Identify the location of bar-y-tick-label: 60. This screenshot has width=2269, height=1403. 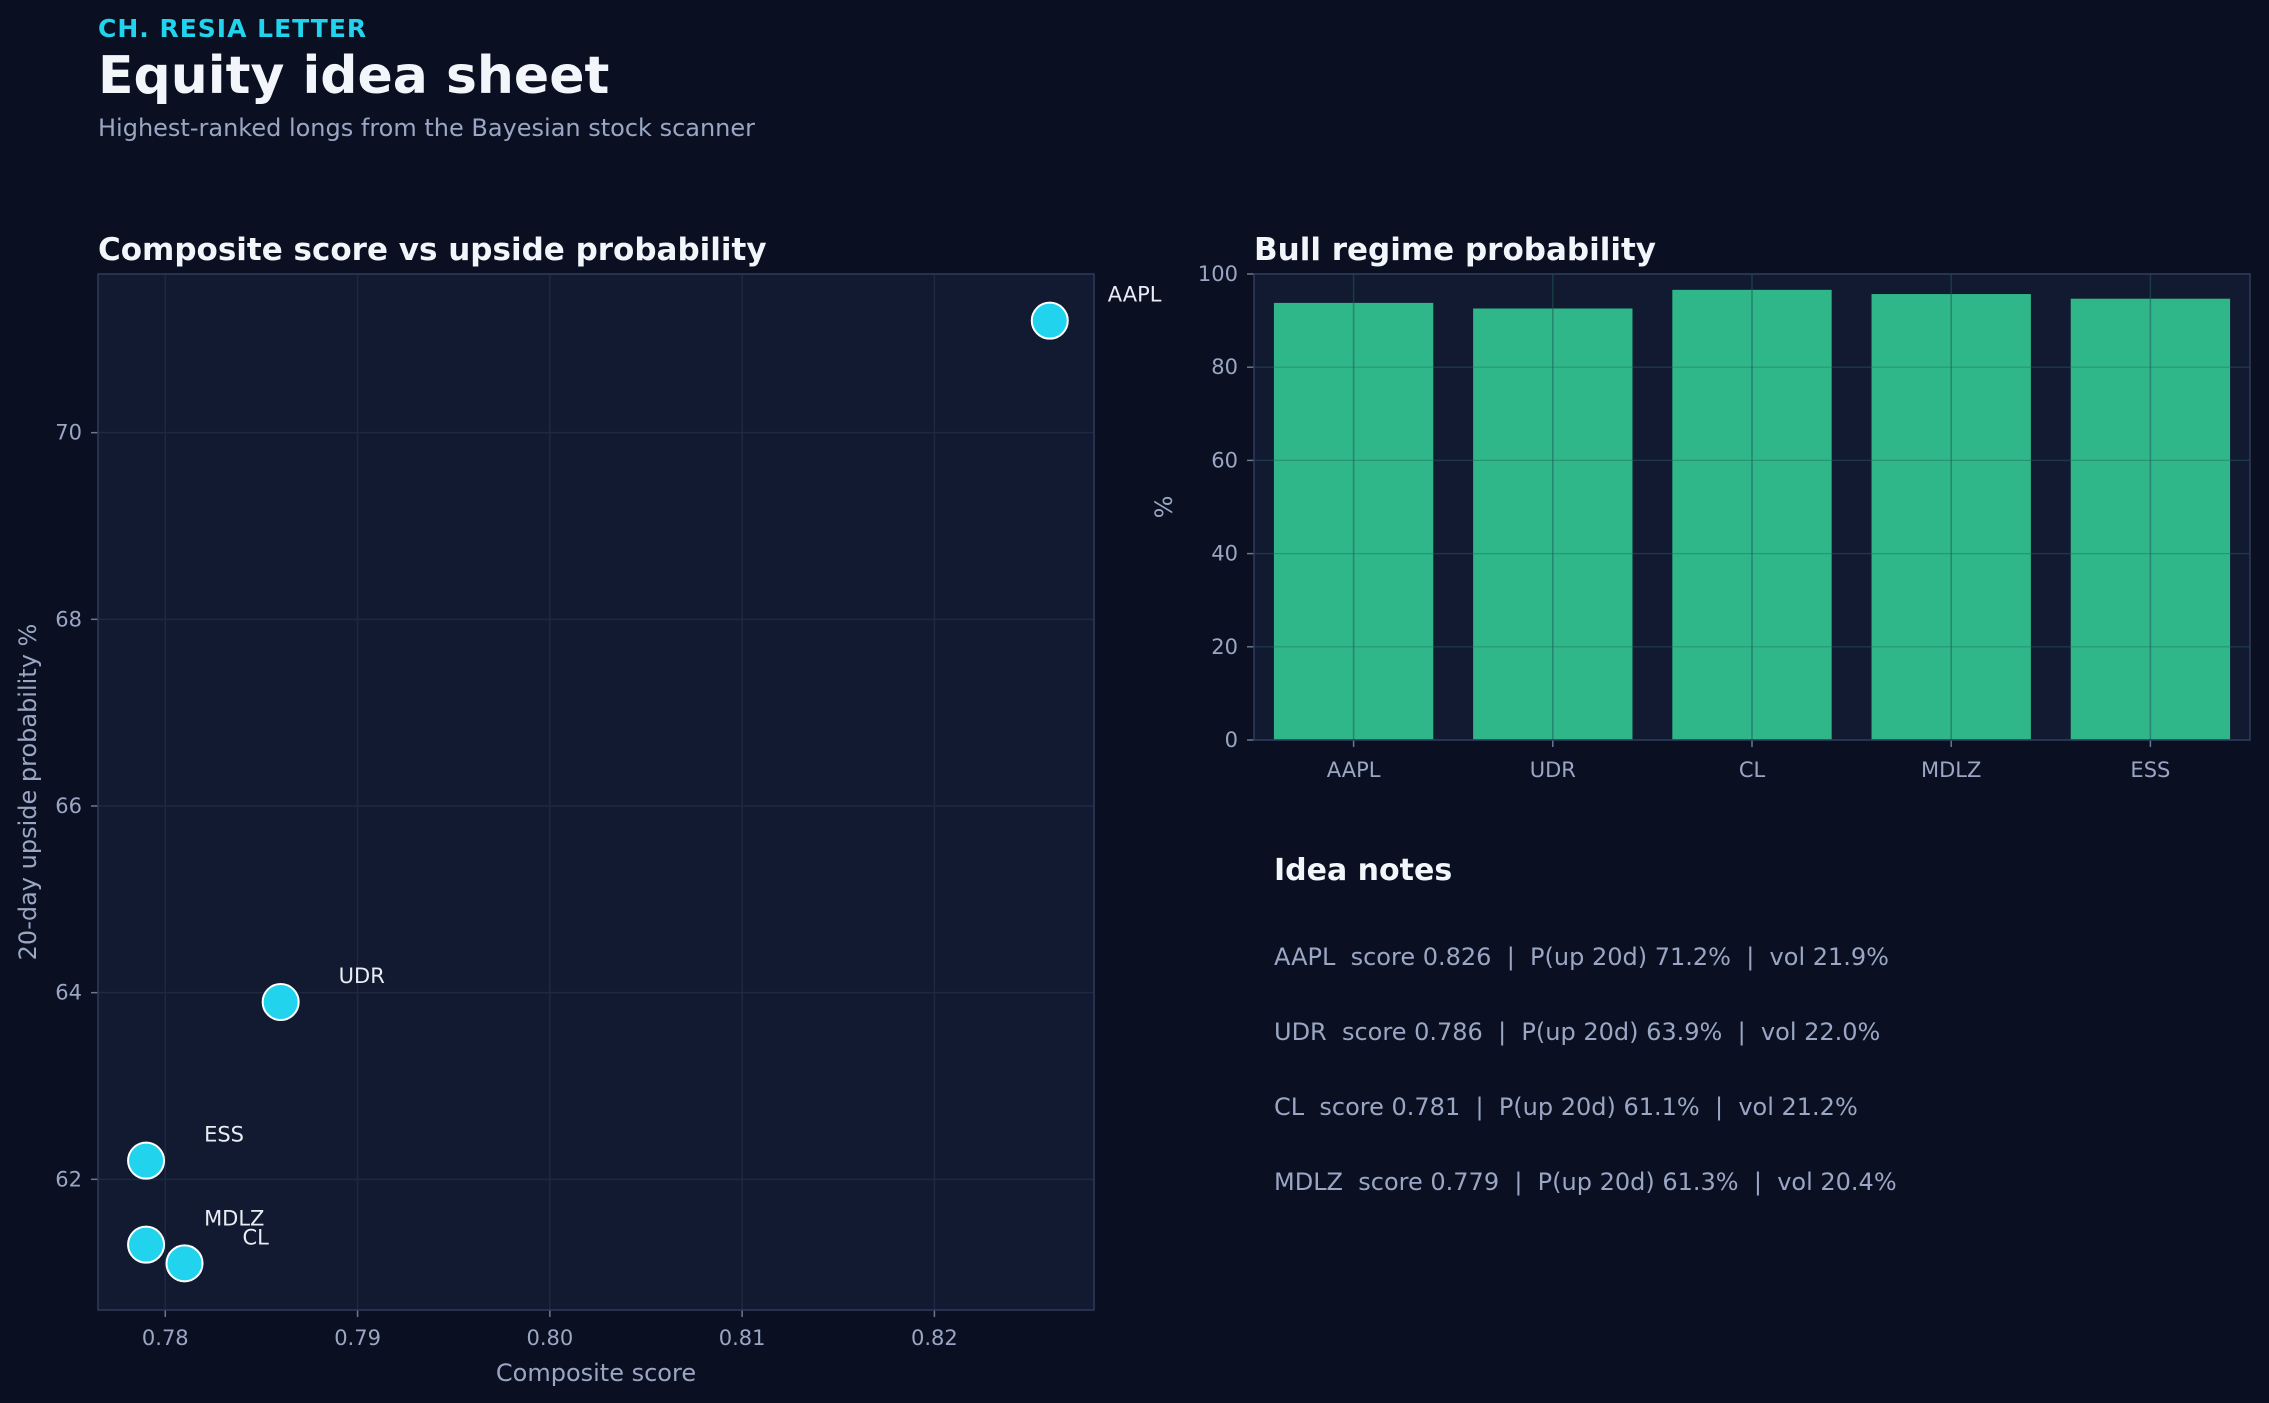
(1224, 460).